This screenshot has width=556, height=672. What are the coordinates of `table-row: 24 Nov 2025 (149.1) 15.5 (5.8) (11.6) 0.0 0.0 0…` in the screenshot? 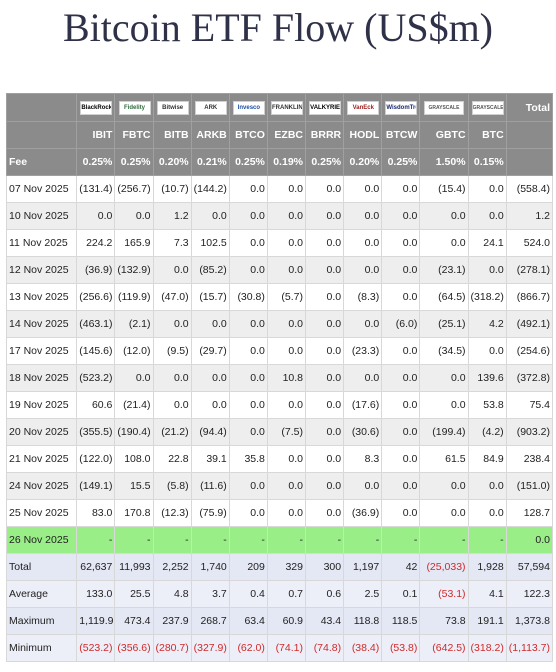 It's located at (279, 486).